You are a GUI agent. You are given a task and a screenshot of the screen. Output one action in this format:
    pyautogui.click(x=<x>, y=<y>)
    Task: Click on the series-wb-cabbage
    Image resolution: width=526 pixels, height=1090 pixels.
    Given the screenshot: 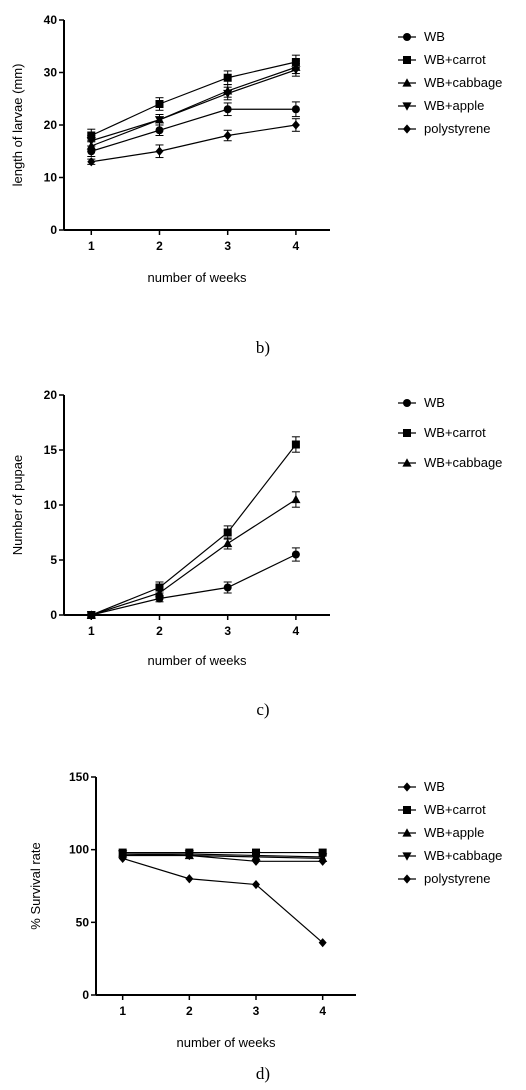 What is the action you would take?
    pyautogui.click(x=193, y=555)
    